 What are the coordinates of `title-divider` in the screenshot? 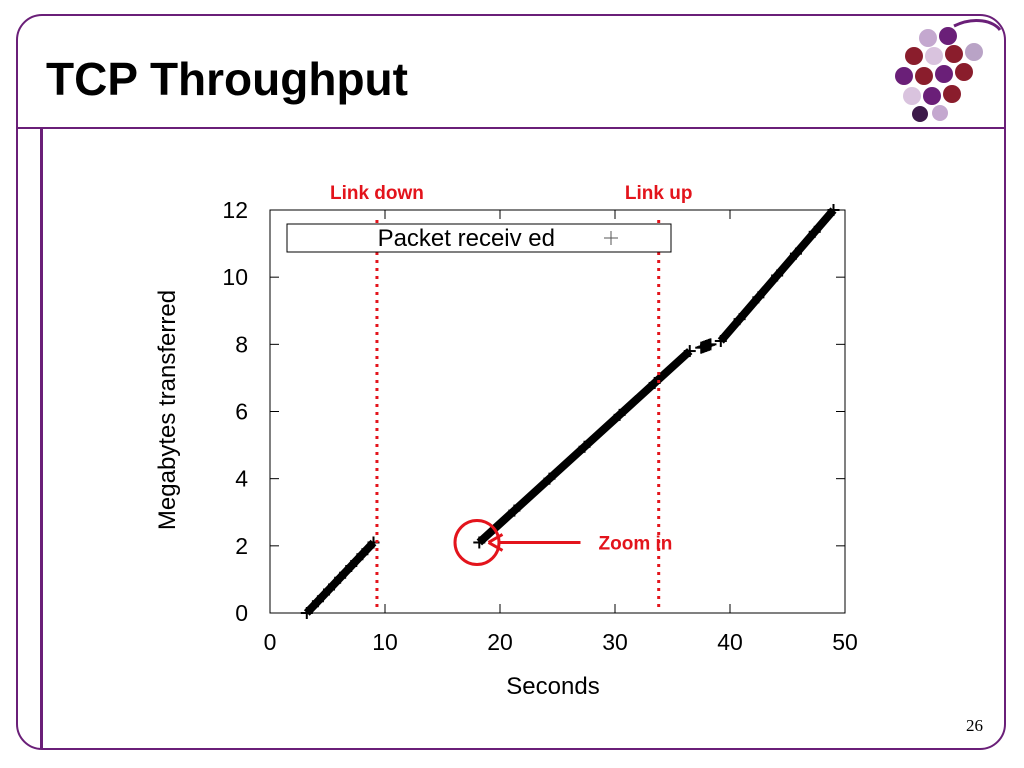 It's located at (511, 128).